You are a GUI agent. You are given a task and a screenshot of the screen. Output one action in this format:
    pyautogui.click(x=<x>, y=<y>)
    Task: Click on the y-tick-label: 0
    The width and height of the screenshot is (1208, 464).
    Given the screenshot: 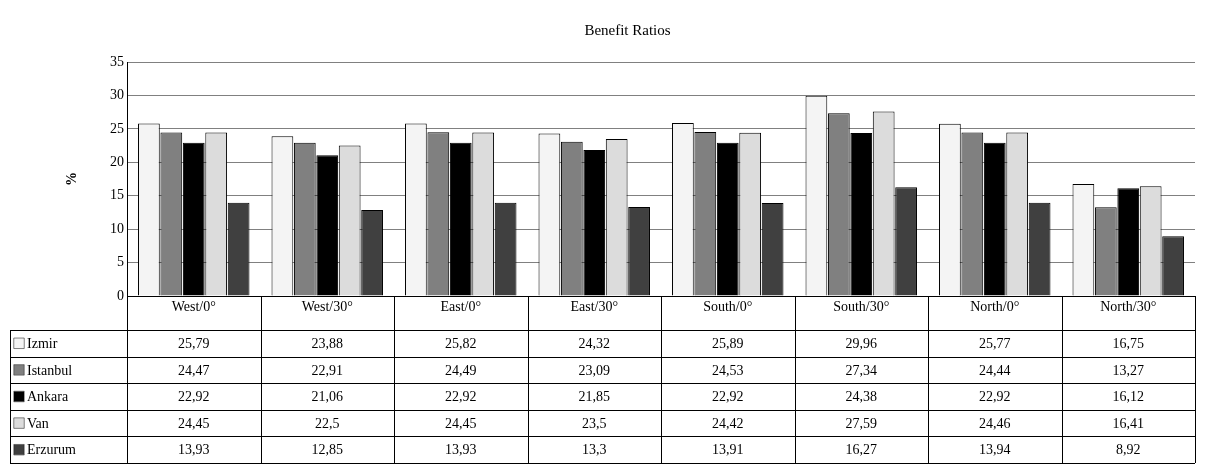 What is the action you would take?
    pyautogui.click(x=120, y=295)
    